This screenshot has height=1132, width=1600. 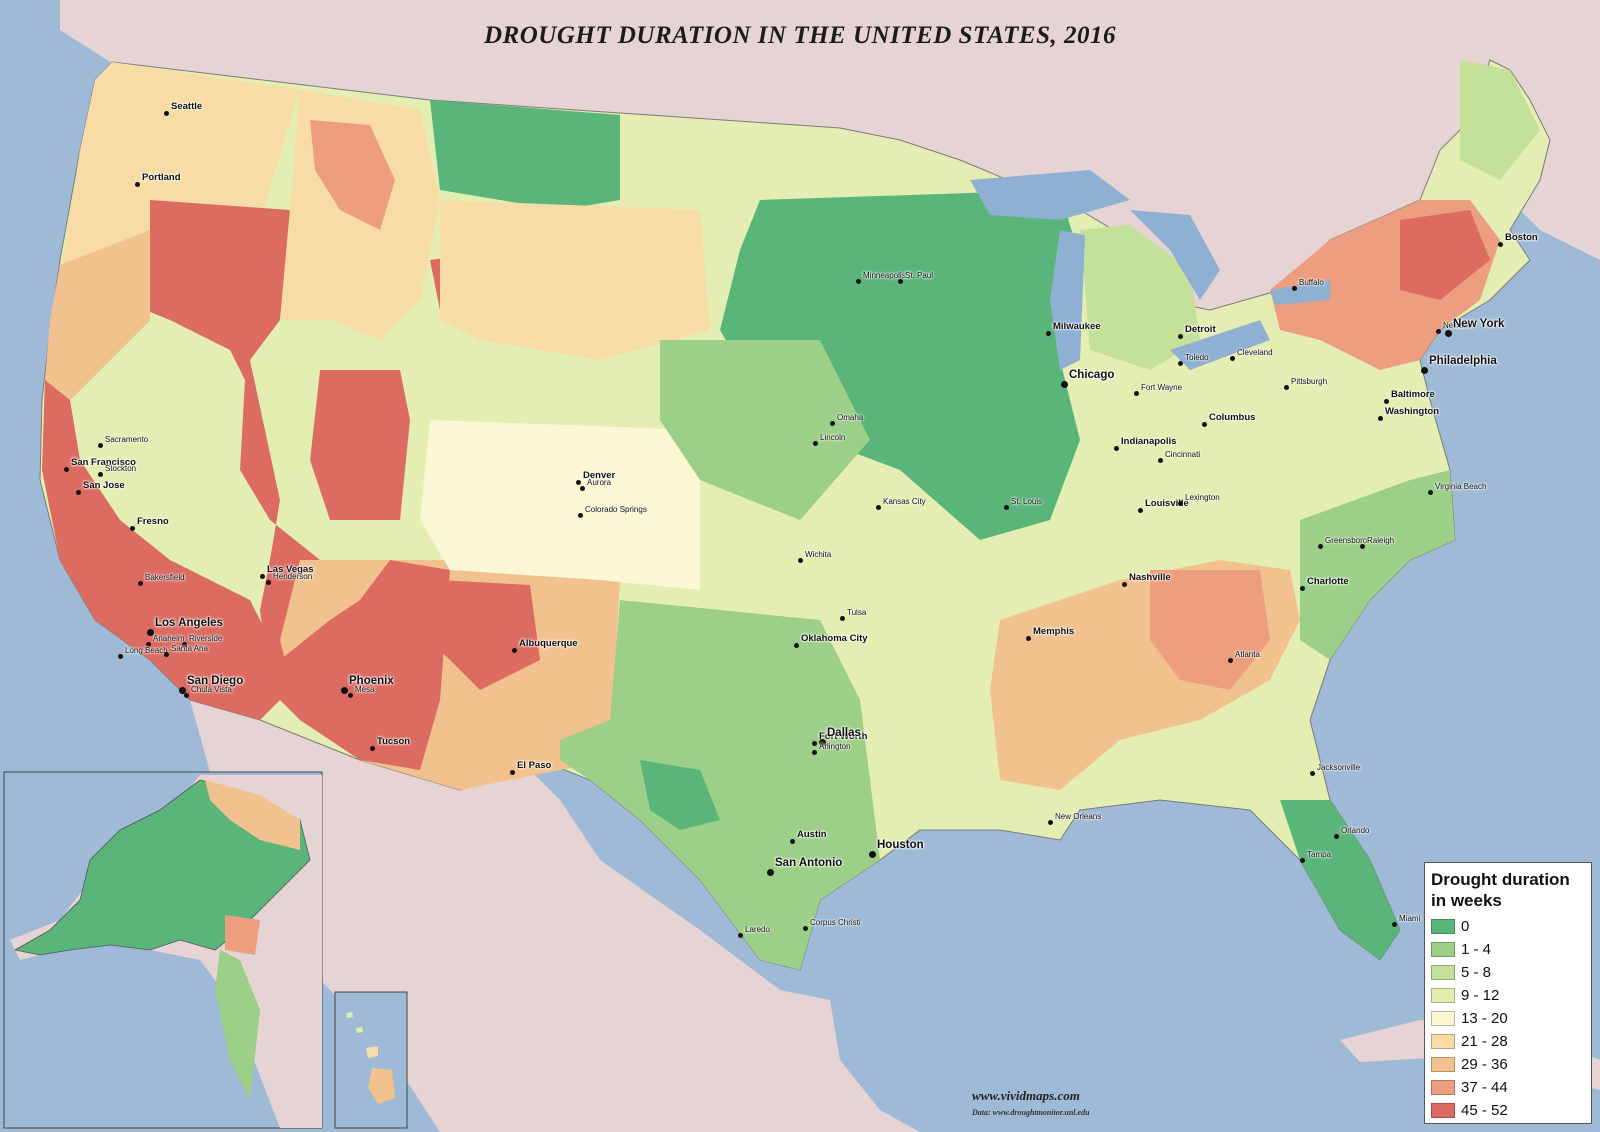 I want to click on city-label: Newark, so click(x=1457, y=325).